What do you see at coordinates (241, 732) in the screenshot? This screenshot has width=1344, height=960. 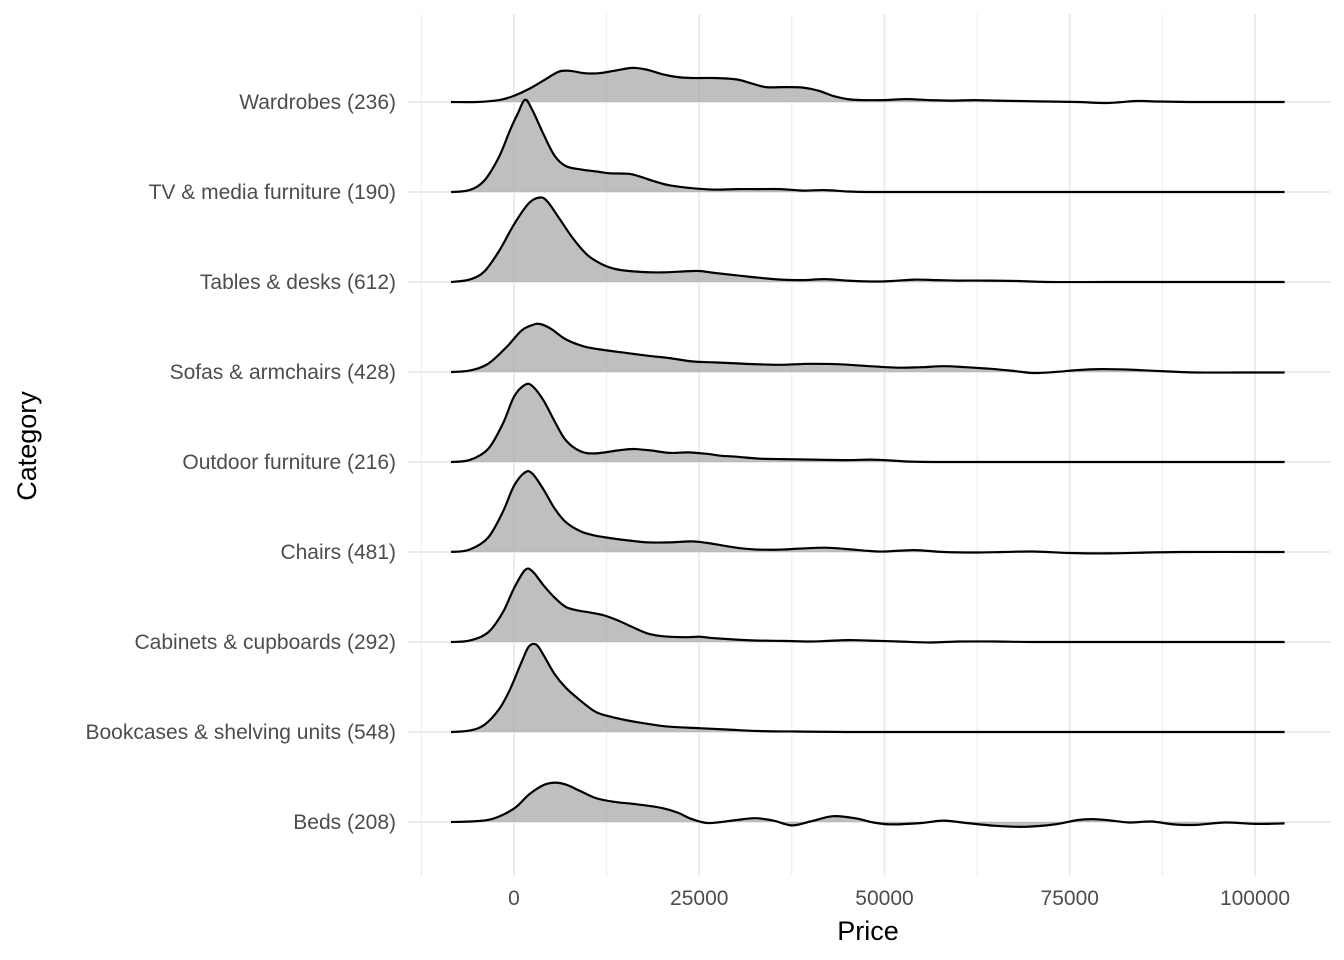 I see `y-tick-label: Bookcases & shelving units (548)` at bounding box center [241, 732].